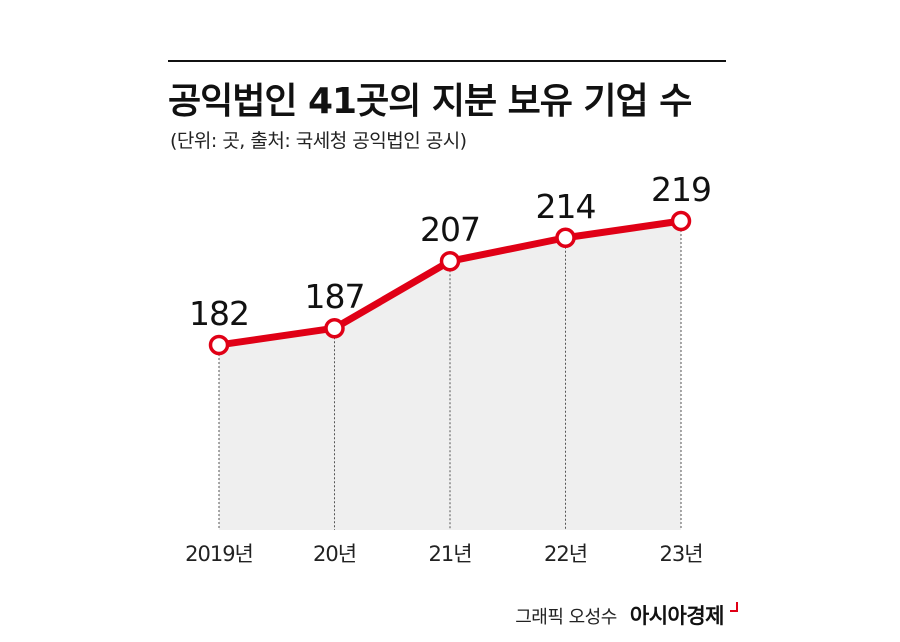 Image resolution: width=900 pixels, height=642 pixels. What do you see at coordinates (680, 554) in the screenshot?
I see `x-tick-label: 23년` at bounding box center [680, 554].